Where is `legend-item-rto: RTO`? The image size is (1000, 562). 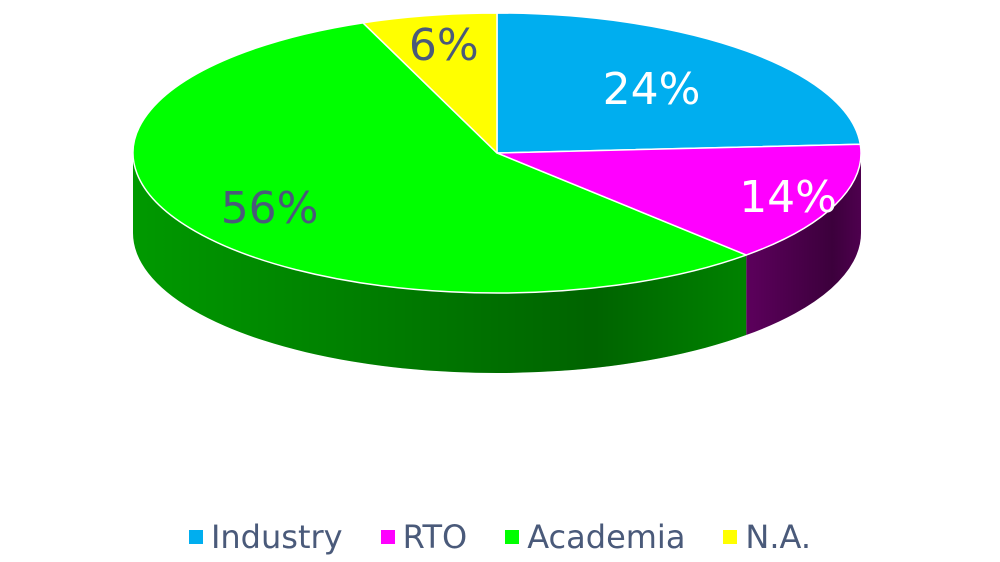 legend-item-rto: RTO is located at coordinates (424, 537).